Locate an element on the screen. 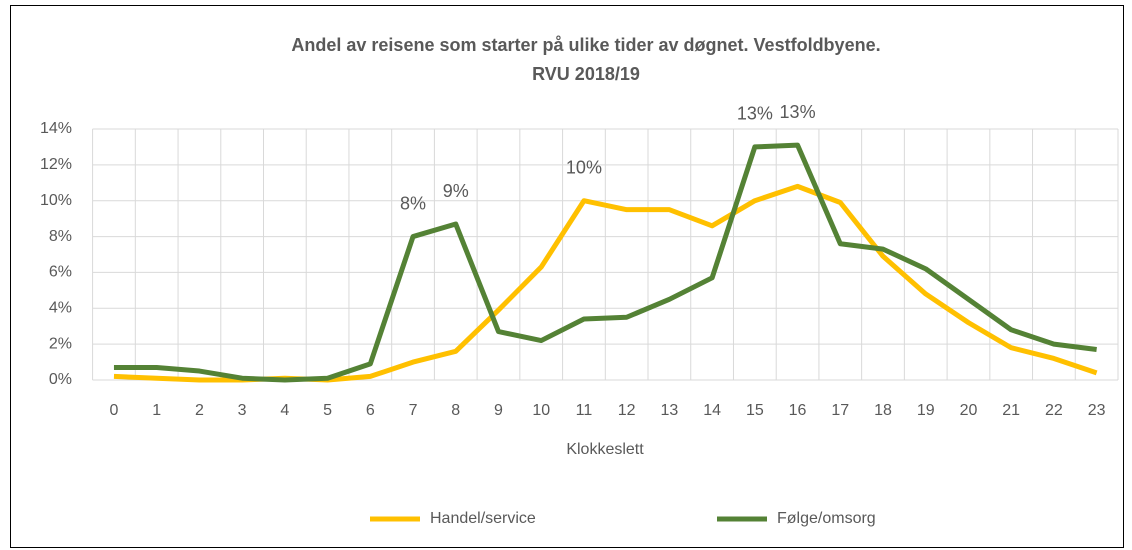 The width and height of the screenshot is (1132, 550). y-tick-label: 10% is located at coordinates (56, 200).